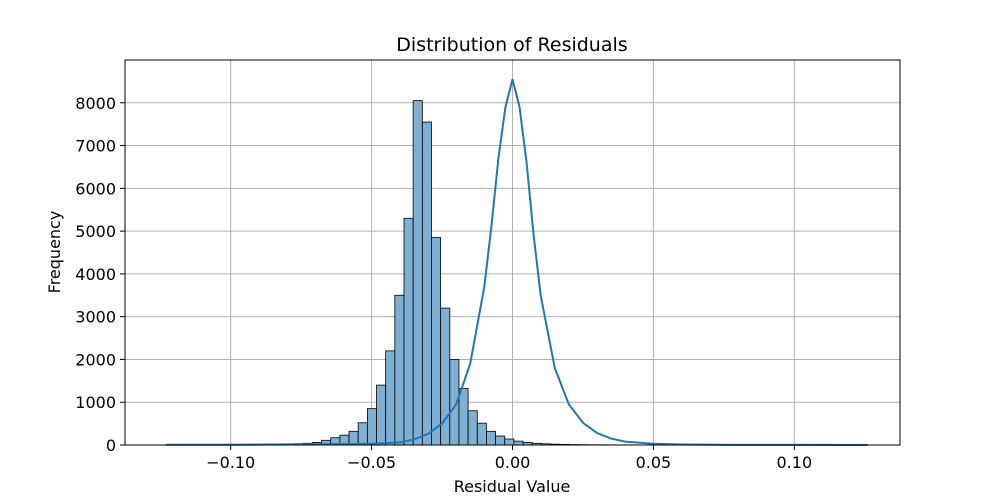 The image size is (1000, 504). I want to click on y-tick-label: 6000, so click(95, 188).